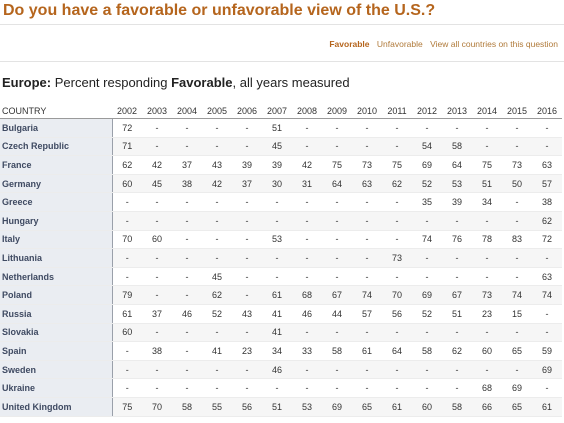  What do you see at coordinates (56, 111) in the screenshot?
I see `column-header-country: COUNTRY` at bounding box center [56, 111].